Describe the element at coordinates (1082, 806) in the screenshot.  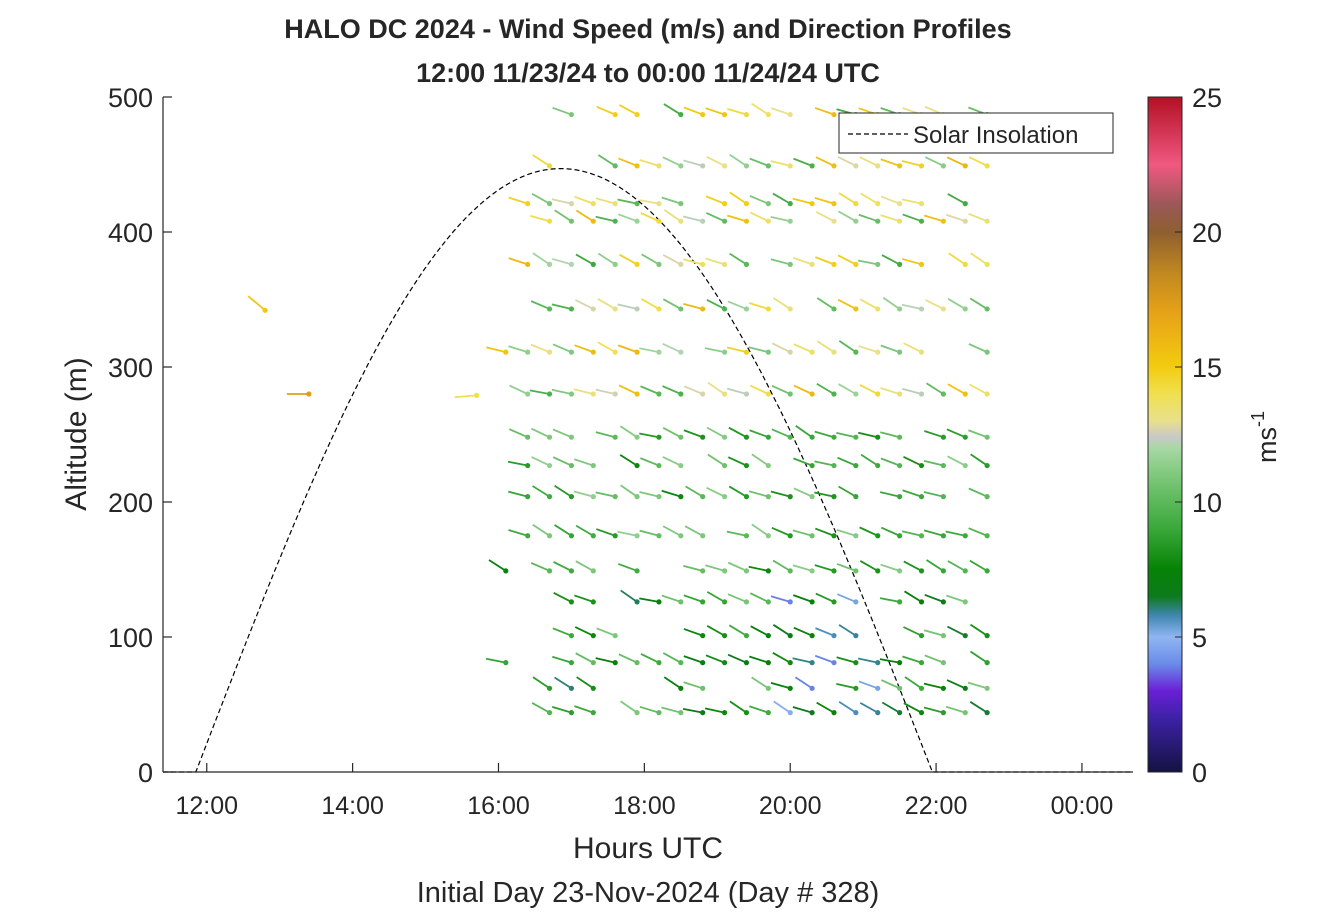
I see `x-tick-label: 00:00` at that location.